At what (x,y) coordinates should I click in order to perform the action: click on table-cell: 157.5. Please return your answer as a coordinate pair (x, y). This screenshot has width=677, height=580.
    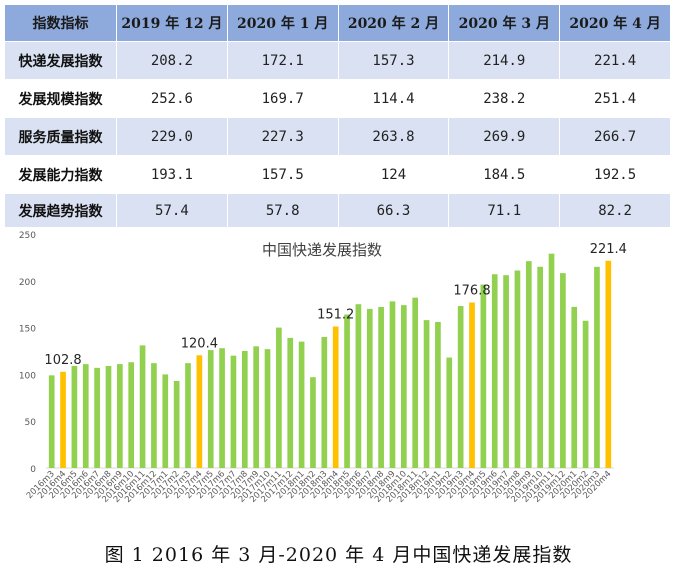
    Looking at the image, I should click on (282, 174).